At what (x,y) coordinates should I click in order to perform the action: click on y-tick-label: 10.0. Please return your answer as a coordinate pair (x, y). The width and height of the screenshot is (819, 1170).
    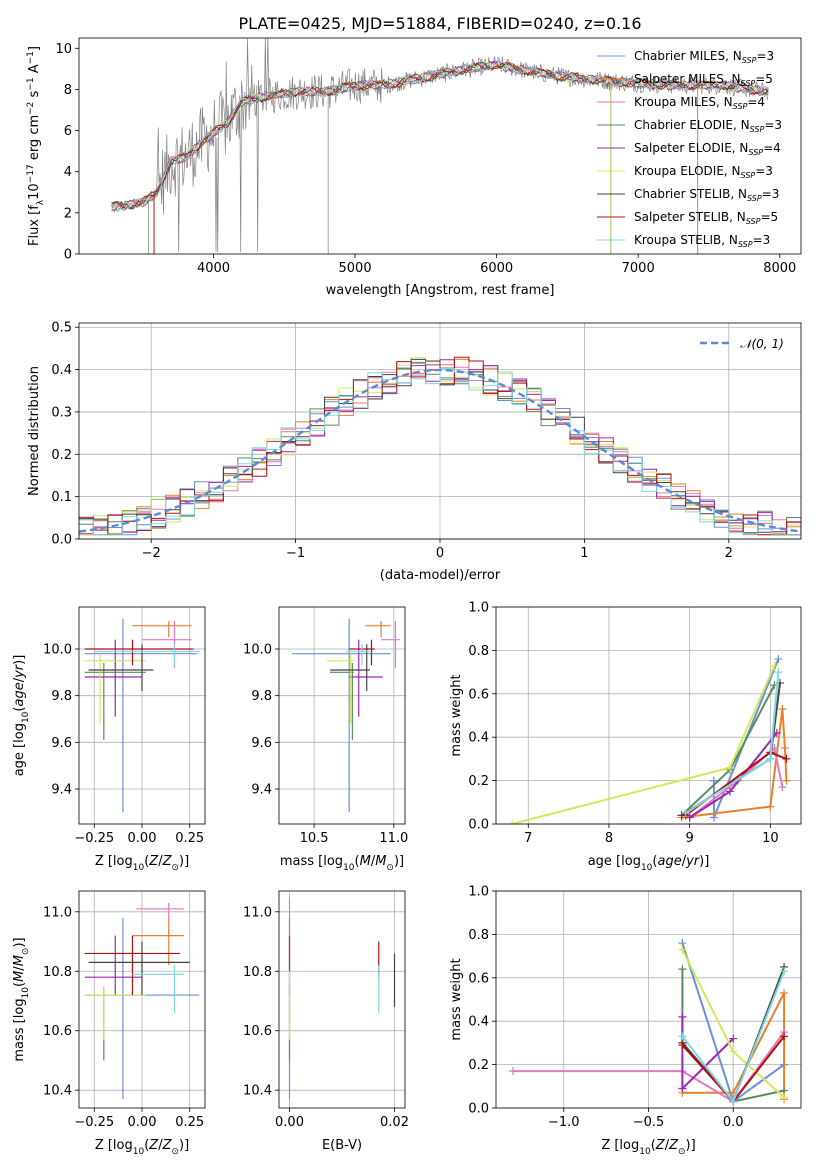
    Looking at the image, I should click on (257, 650).